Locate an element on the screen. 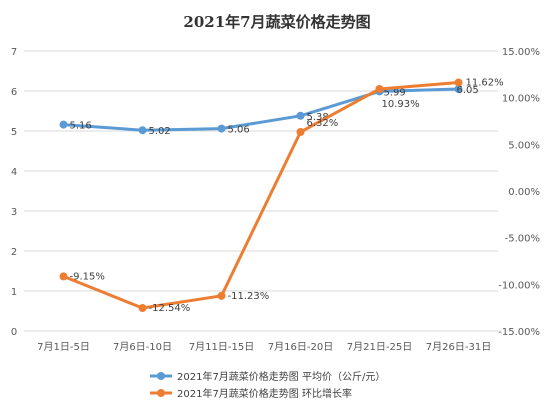  right-axis-tick-label: 0.00% is located at coordinates (524, 192).